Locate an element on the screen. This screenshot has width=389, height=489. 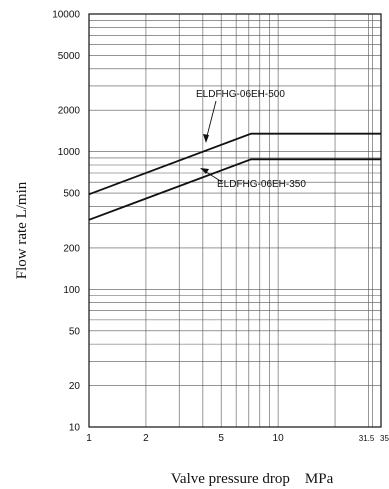
y-tick-label: 1000 is located at coordinates (69, 152).